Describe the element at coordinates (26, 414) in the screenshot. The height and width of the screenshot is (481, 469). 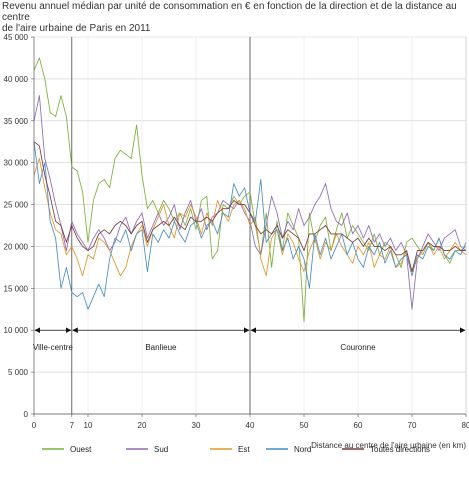
I see `y-tick-label-0: 0` at that location.